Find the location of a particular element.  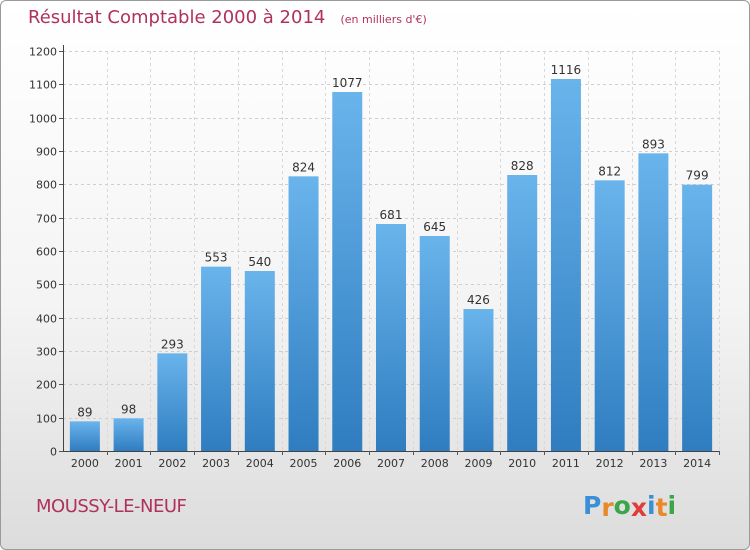

x-tick-label: 2007 is located at coordinates (391, 463).